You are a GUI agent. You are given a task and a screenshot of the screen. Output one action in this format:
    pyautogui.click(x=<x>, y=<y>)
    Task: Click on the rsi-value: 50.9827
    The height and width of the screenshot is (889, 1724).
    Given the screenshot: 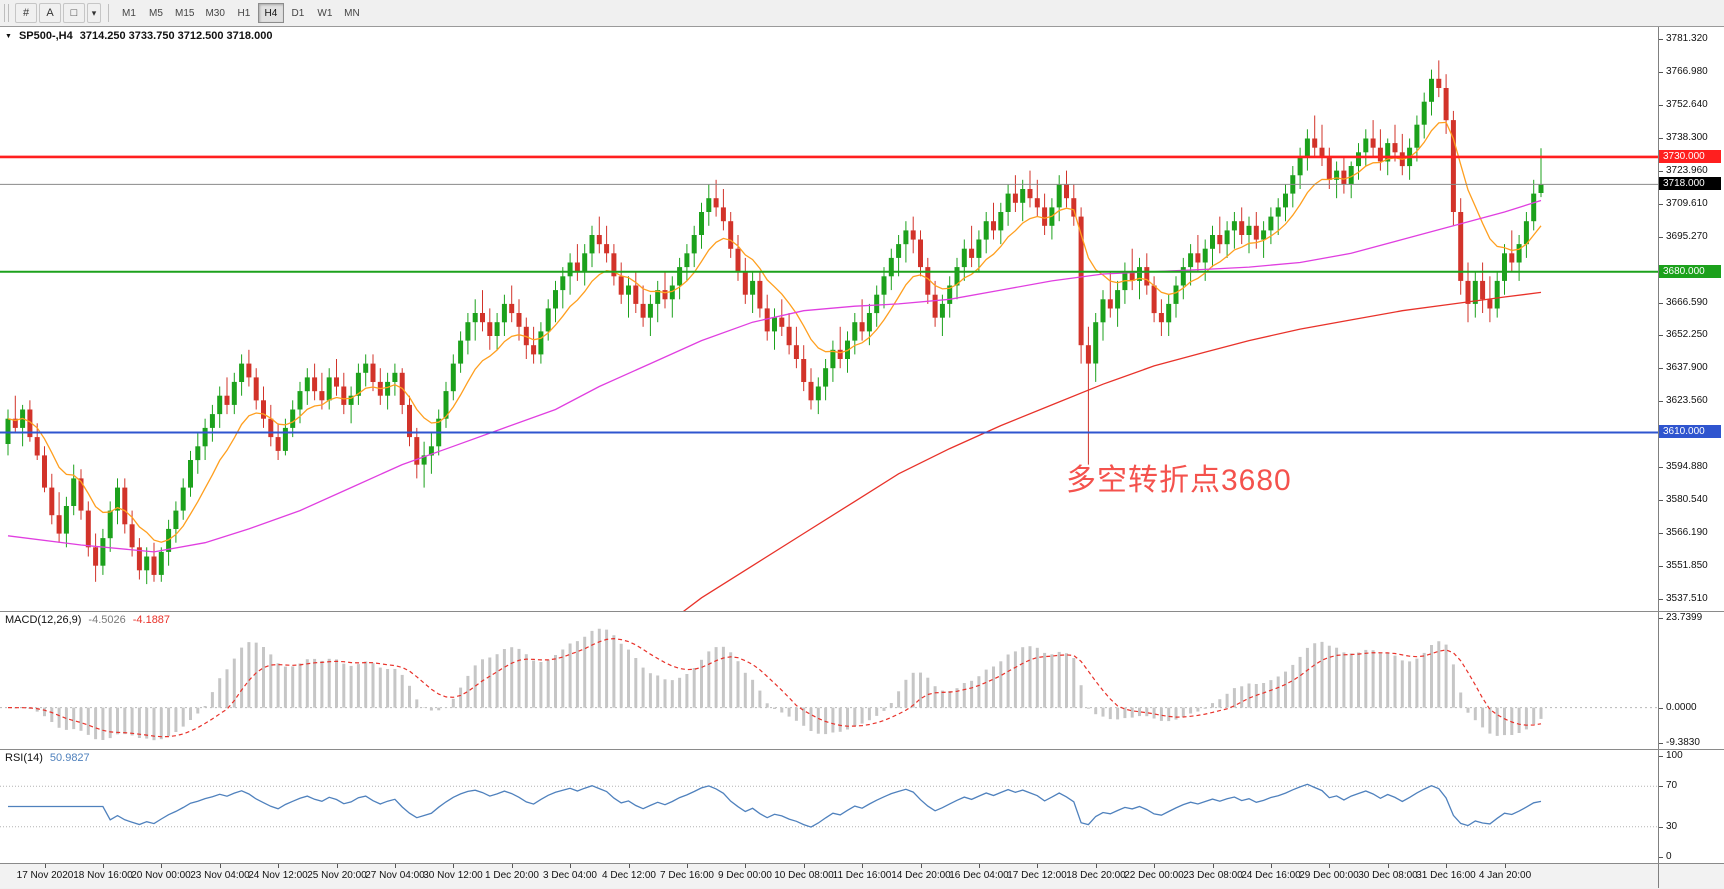 What is the action you would take?
    pyautogui.click(x=69, y=758)
    